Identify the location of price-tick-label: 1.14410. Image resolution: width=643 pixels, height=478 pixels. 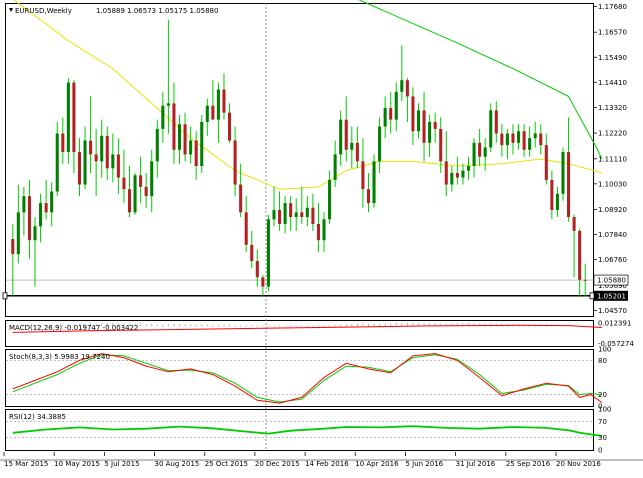
(612, 83).